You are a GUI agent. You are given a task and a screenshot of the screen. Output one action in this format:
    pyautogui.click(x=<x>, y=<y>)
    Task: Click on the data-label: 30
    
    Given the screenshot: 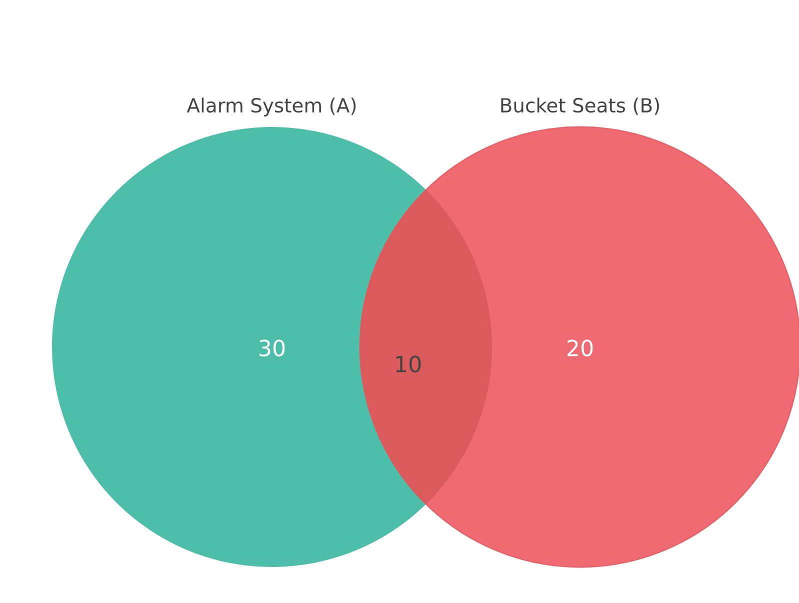 What is the action you would take?
    pyautogui.click(x=272, y=348)
    